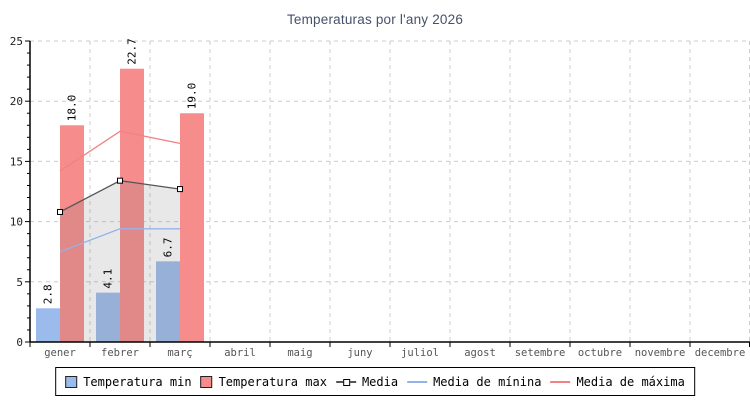 The image size is (750, 400). What do you see at coordinates (132, 205) in the screenshot?
I see `bar-temperatura-max-febrer` at bounding box center [132, 205].